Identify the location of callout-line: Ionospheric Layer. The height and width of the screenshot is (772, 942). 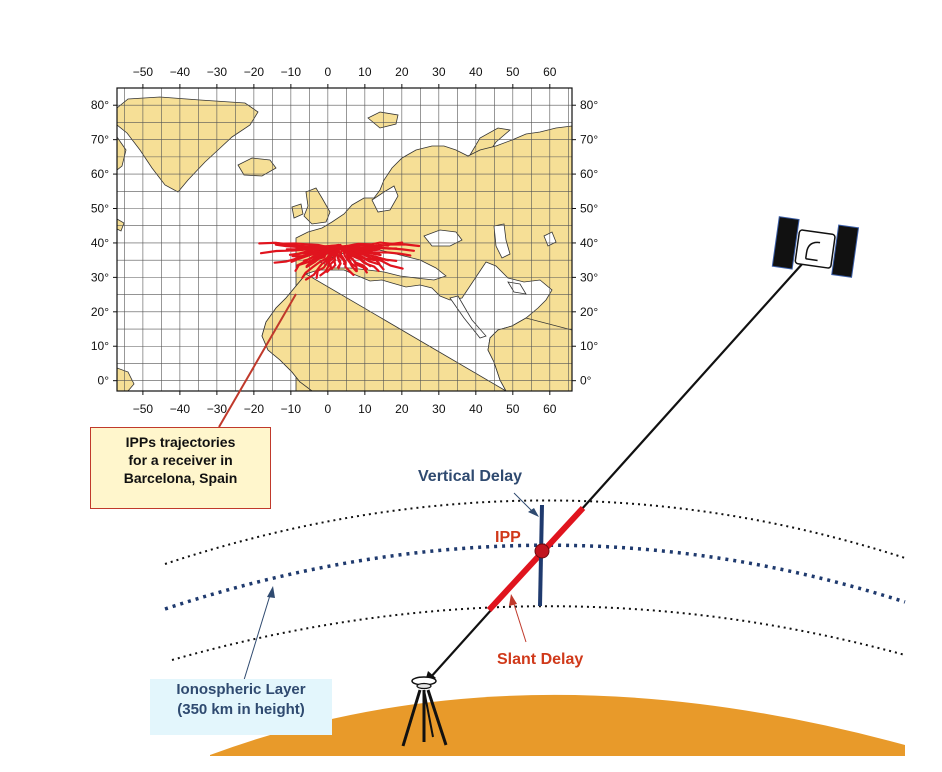
(241, 689).